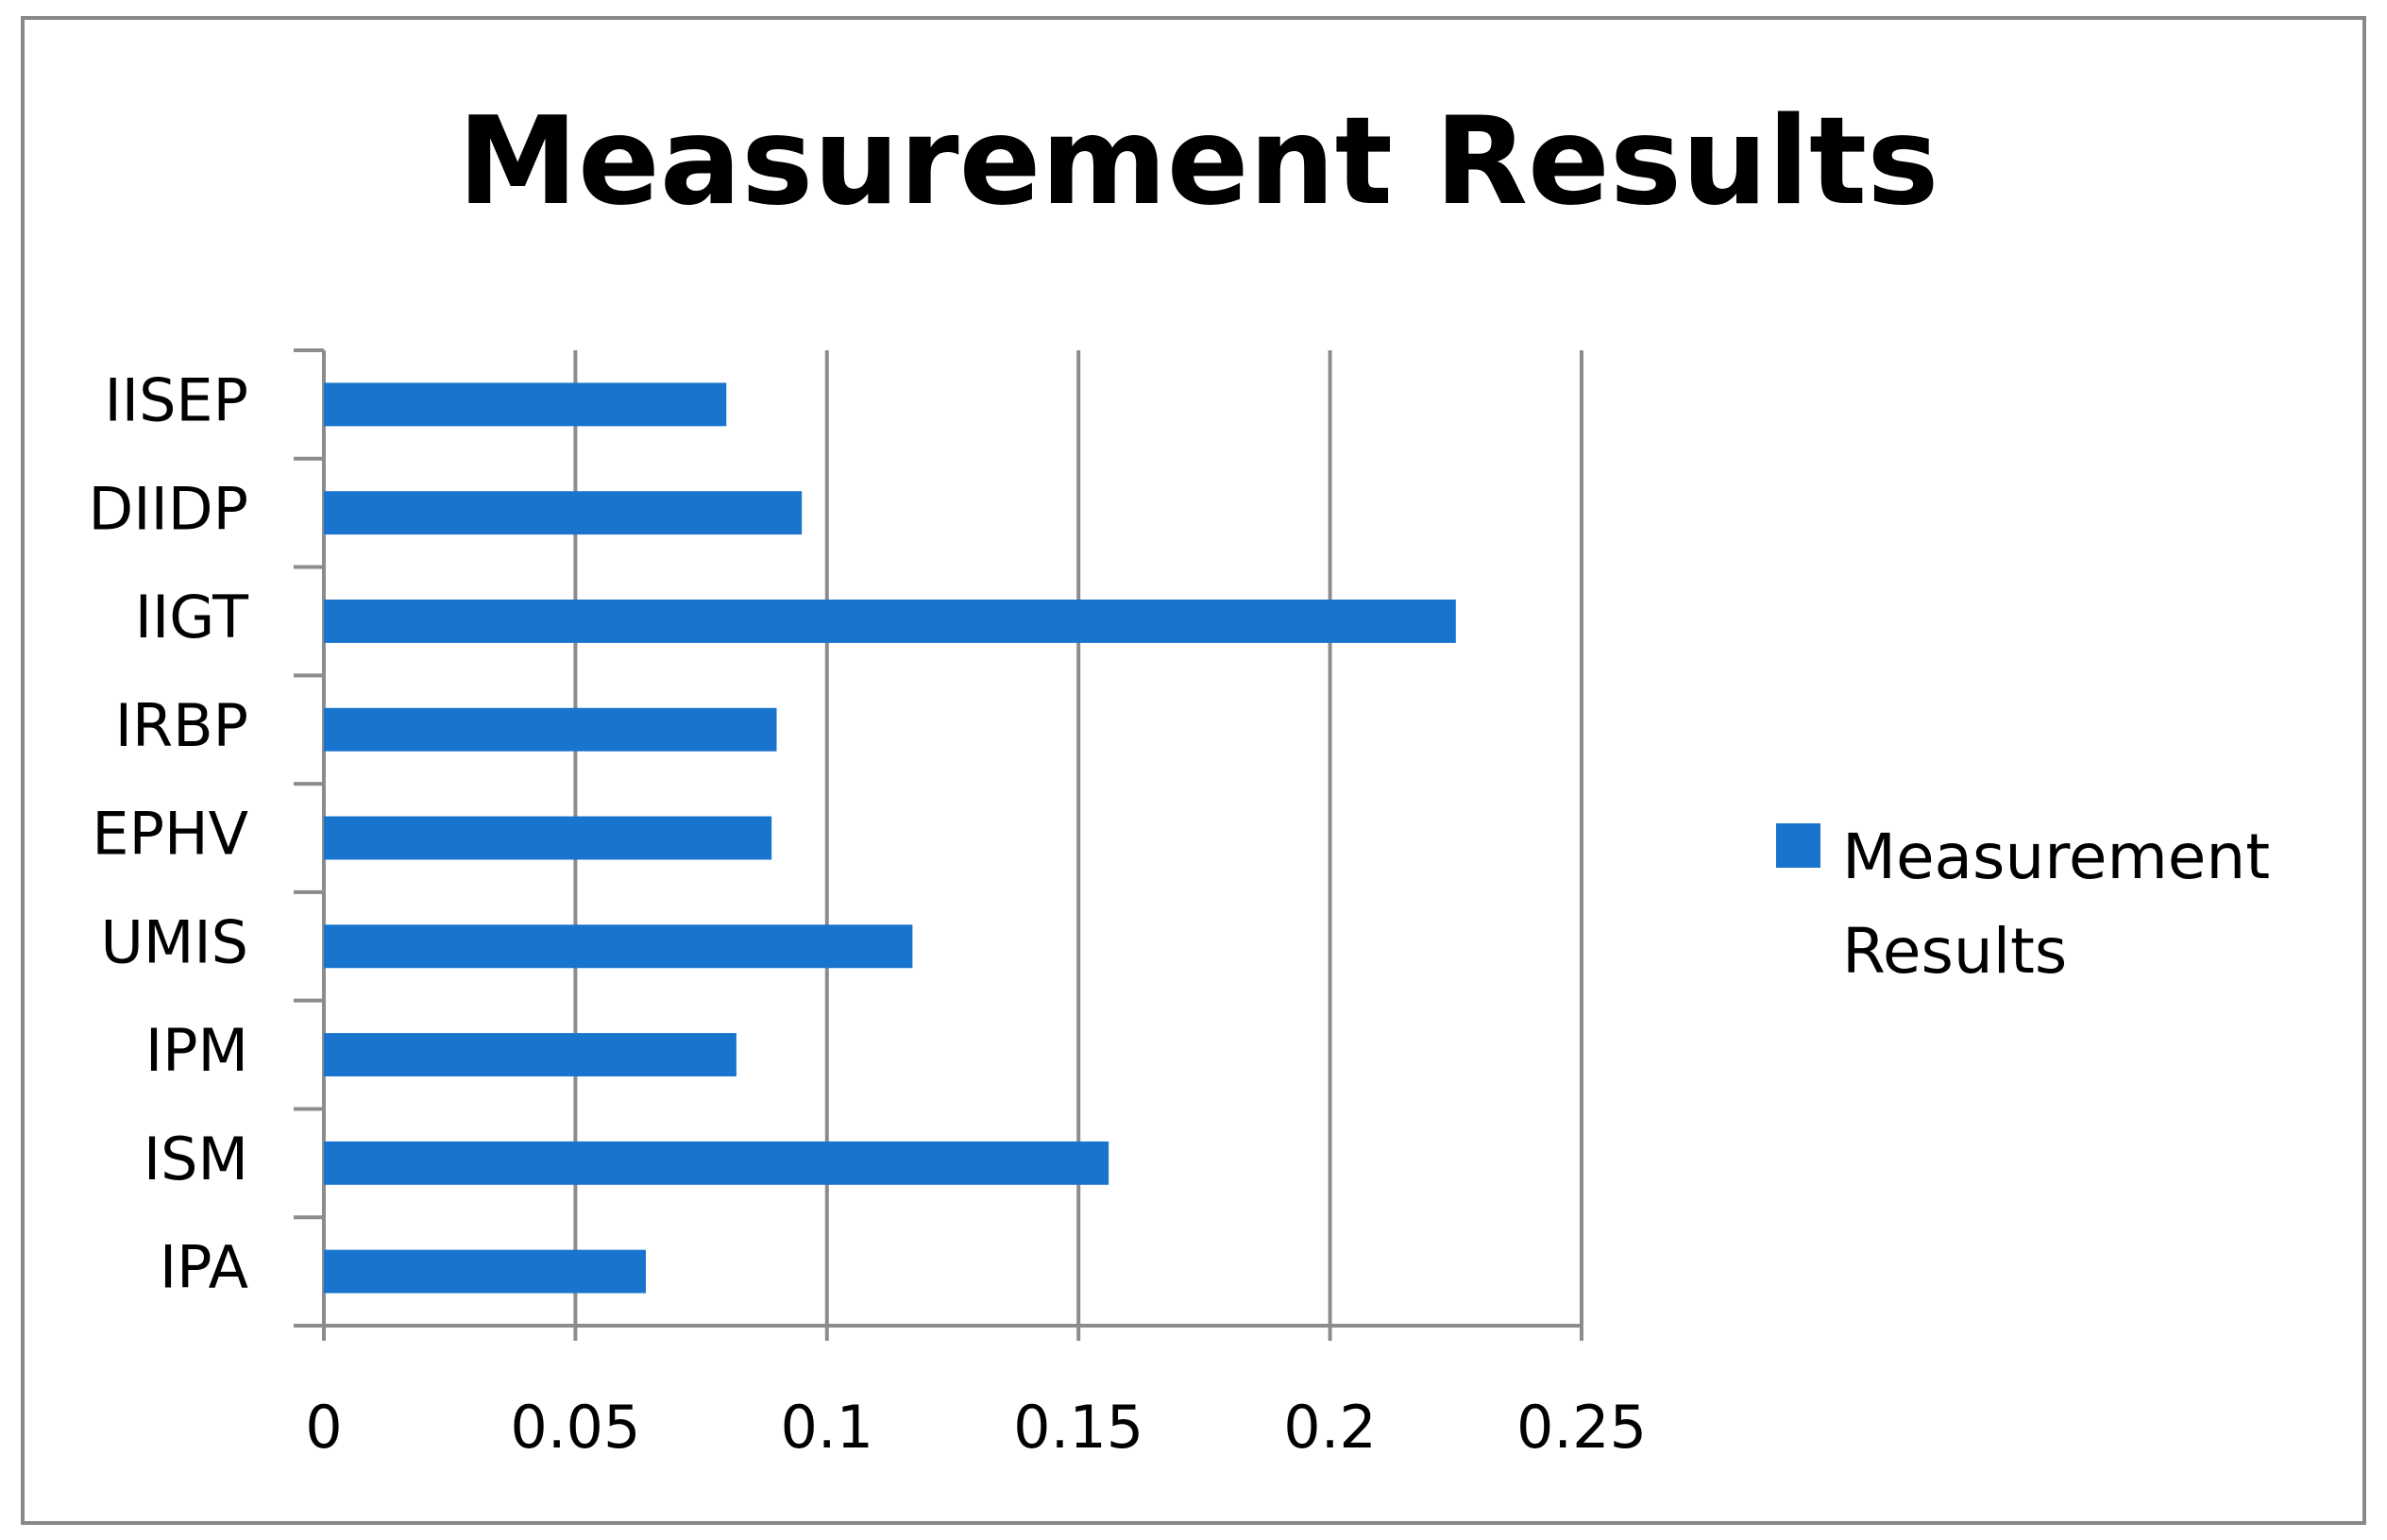  Describe the element at coordinates (196, 1159) in the screenshot. I see `y-tick-label: ISM` at that location.